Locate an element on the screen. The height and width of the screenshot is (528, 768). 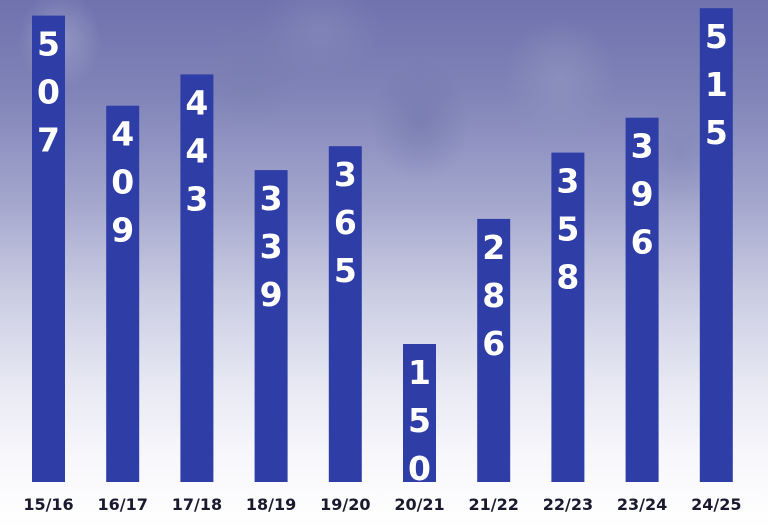
bar-group: 4 0 9 16/17 is located at coordinates (123, 309).